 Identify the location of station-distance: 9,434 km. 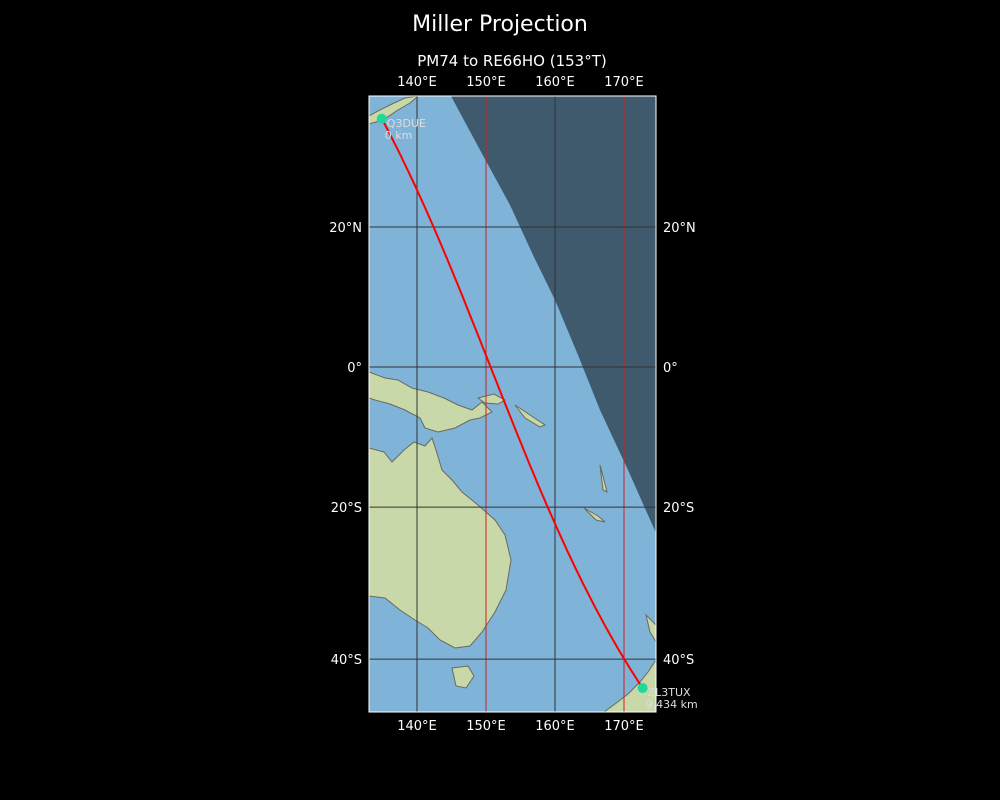
(672, 704).